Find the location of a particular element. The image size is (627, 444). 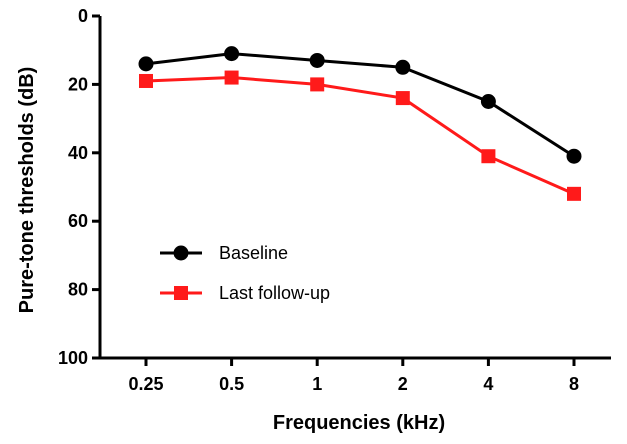

x-tick-label: 4 is located at coordinates (488, 384).